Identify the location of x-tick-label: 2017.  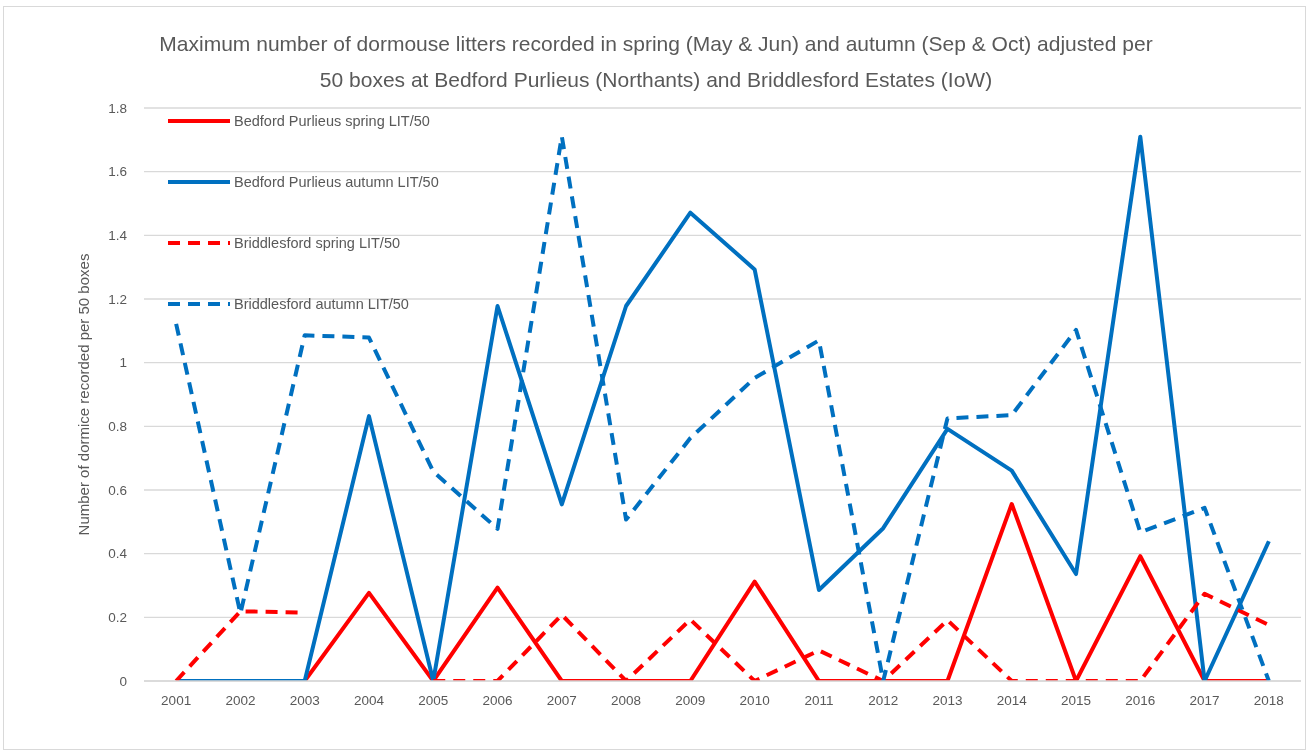
(1204, 700).